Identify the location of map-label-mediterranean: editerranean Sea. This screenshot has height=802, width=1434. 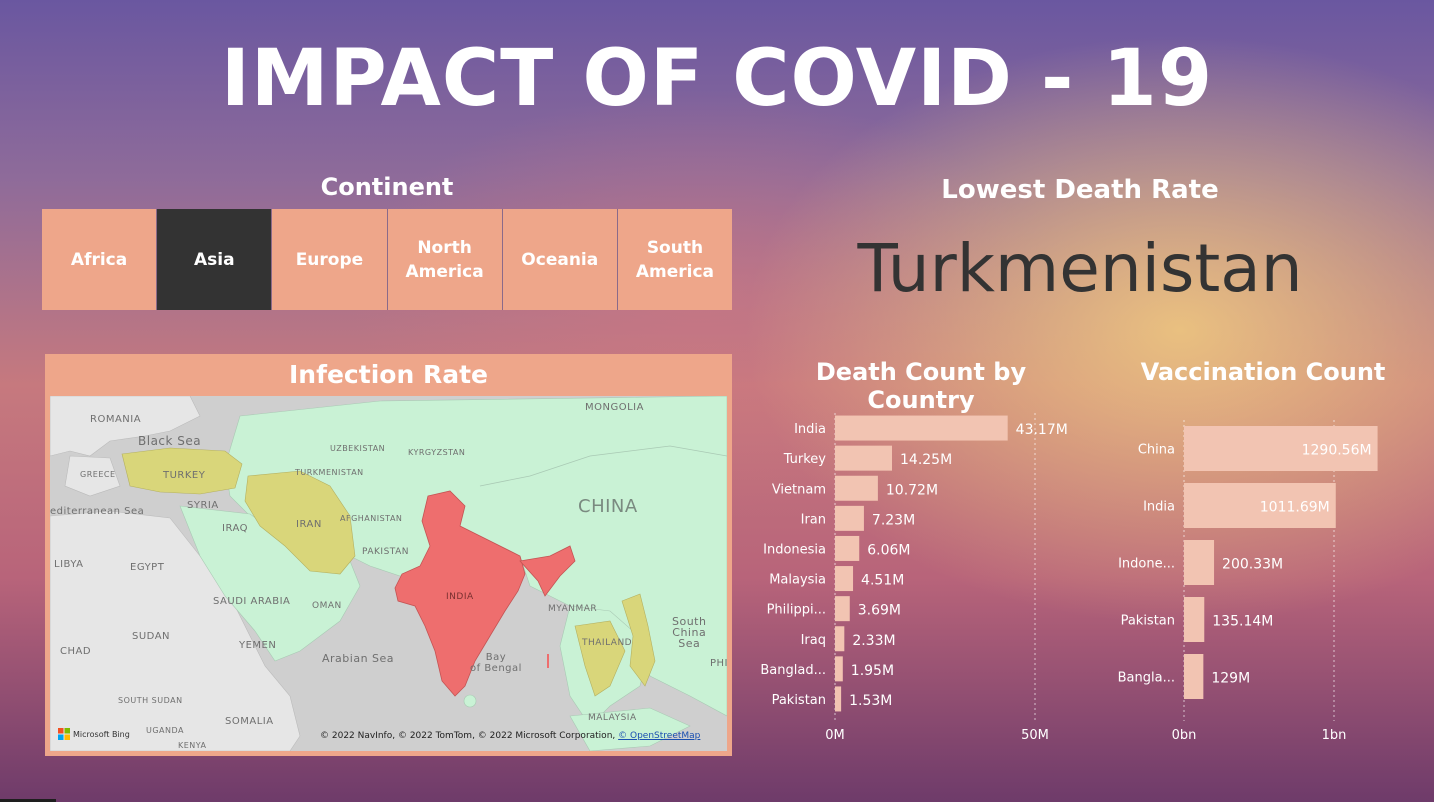
(97, 511).